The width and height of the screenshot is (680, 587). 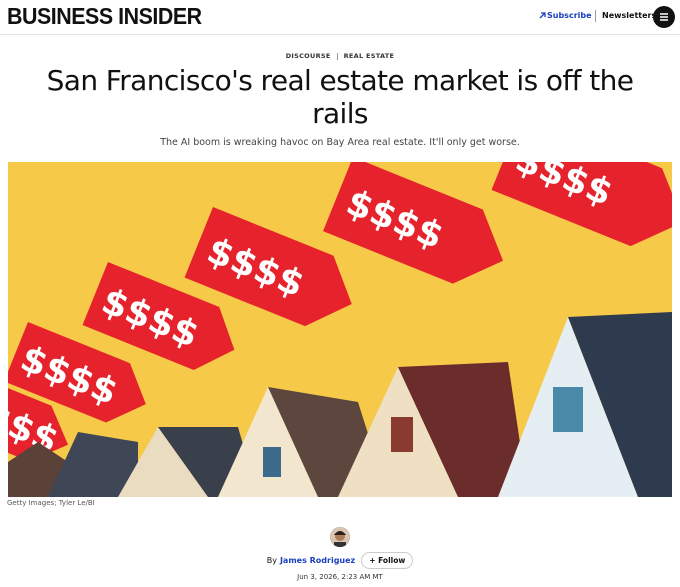 I want to click on tag-link: DISCOURSE, so click(x=308, y=56).